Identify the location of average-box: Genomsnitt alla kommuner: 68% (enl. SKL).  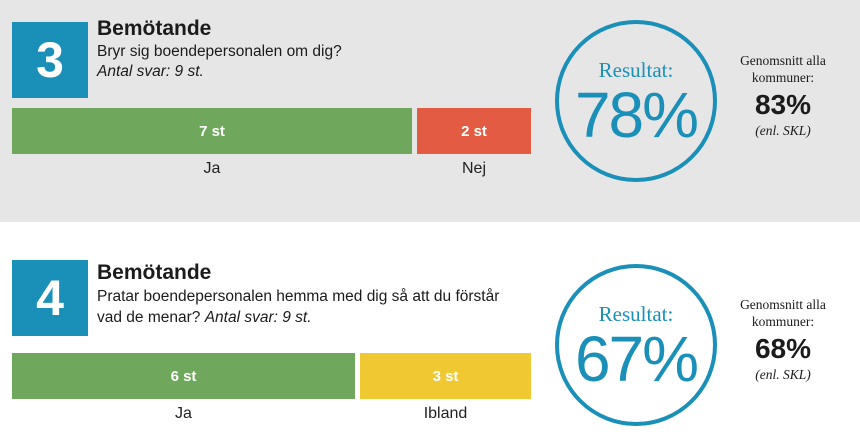
(783, 339).